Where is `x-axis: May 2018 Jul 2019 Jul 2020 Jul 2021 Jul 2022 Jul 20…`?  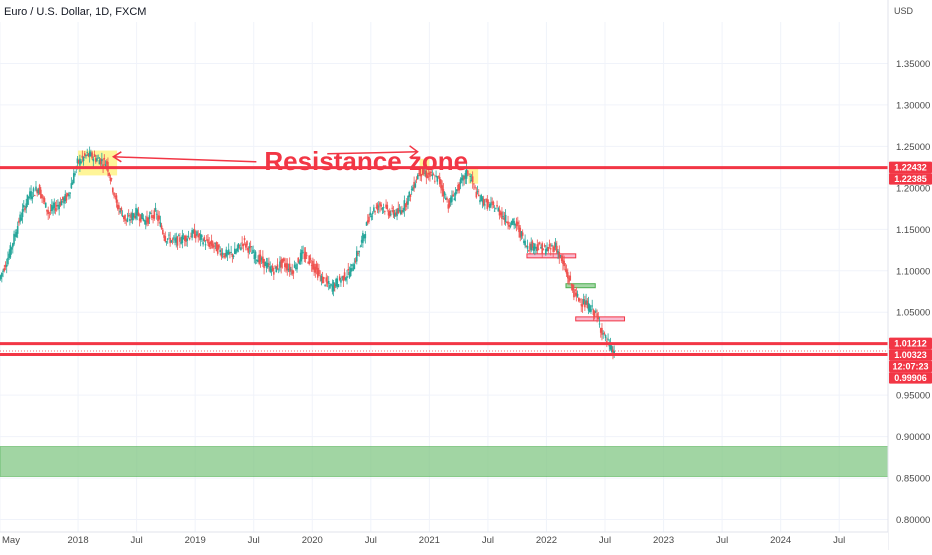 x-axis: May 2018 Jul 2019 Jul 2020 Jul 2021 Jul 2022 Jul 20… is located at coordinates (444, 540).